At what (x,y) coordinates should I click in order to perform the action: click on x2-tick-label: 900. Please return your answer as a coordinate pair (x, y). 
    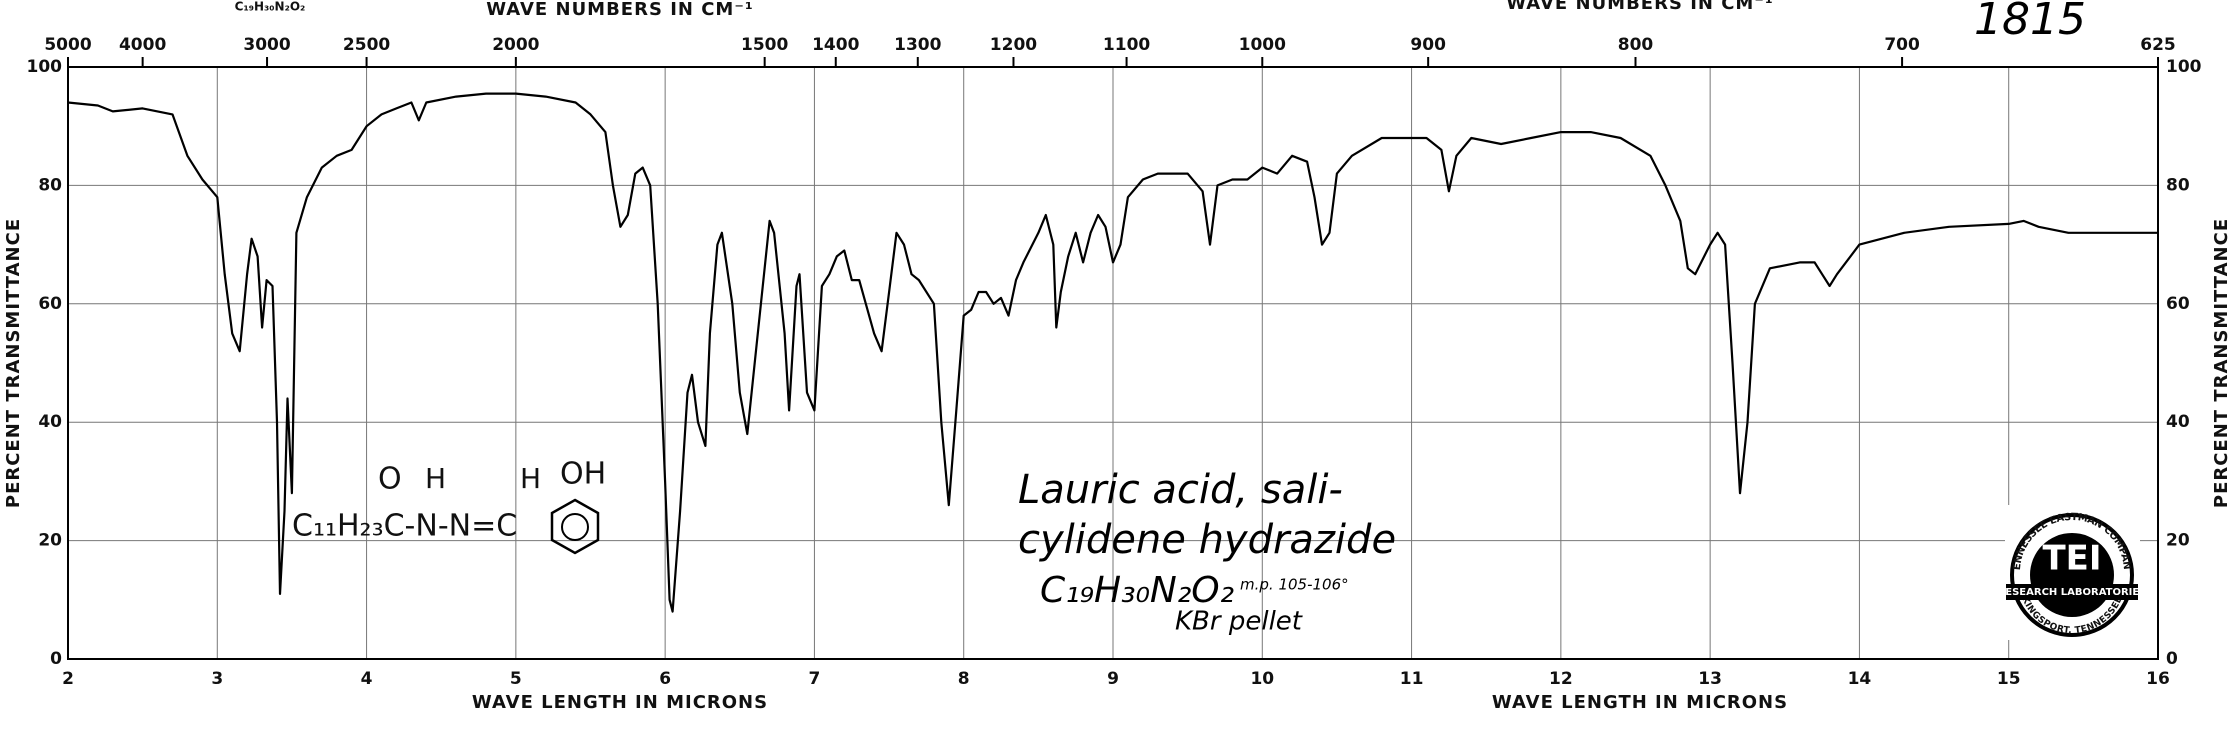
    Looking at the image, I should click on (1428, 45).